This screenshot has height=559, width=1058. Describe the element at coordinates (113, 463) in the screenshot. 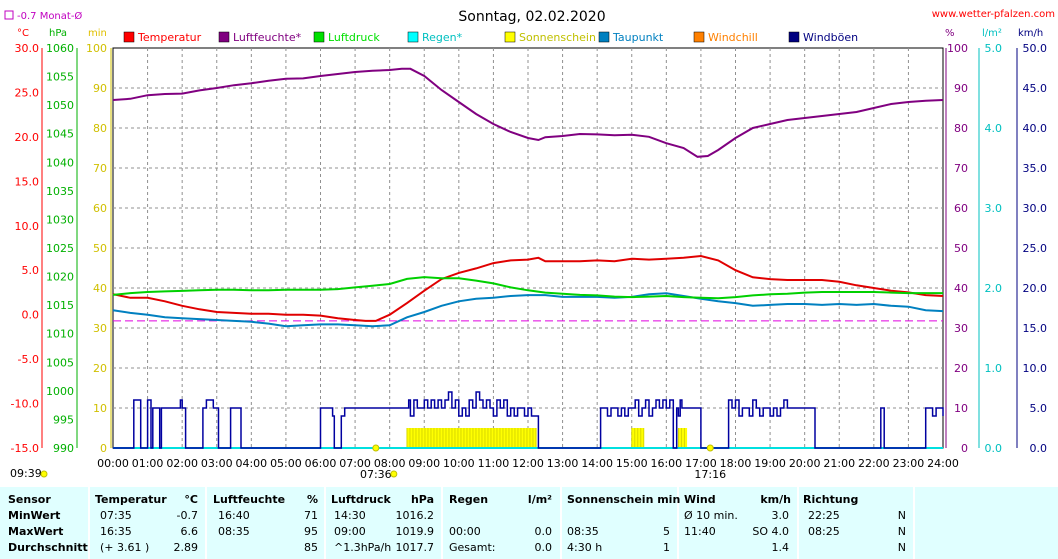

I see `x-tick-label: 00:00` at that location.